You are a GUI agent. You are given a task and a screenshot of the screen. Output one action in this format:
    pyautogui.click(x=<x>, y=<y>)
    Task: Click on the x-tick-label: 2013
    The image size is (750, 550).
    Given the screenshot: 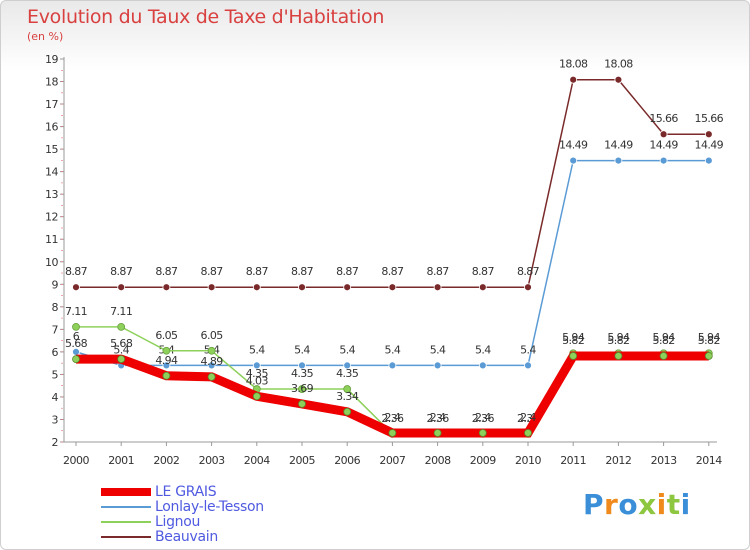 What is the action you would take?
    pyautogui.click(x=664, y=460)
    